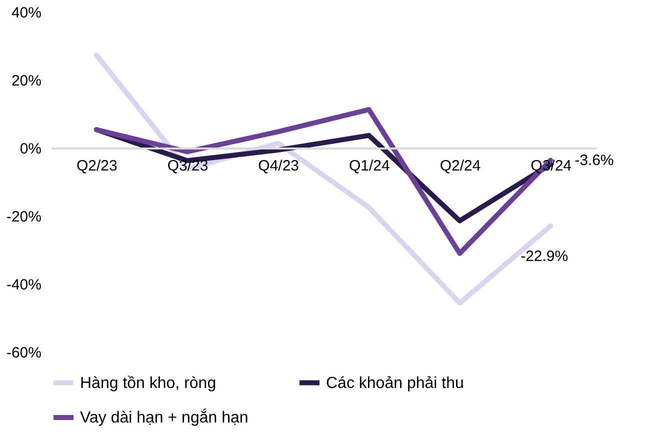 Image resolution: width=657 pixels, height=443 pixels. What do you see at coordinates (187, 166) in the screenshot?
I see `x-tick-label: Q3/23` at bounding box center [187, 166].